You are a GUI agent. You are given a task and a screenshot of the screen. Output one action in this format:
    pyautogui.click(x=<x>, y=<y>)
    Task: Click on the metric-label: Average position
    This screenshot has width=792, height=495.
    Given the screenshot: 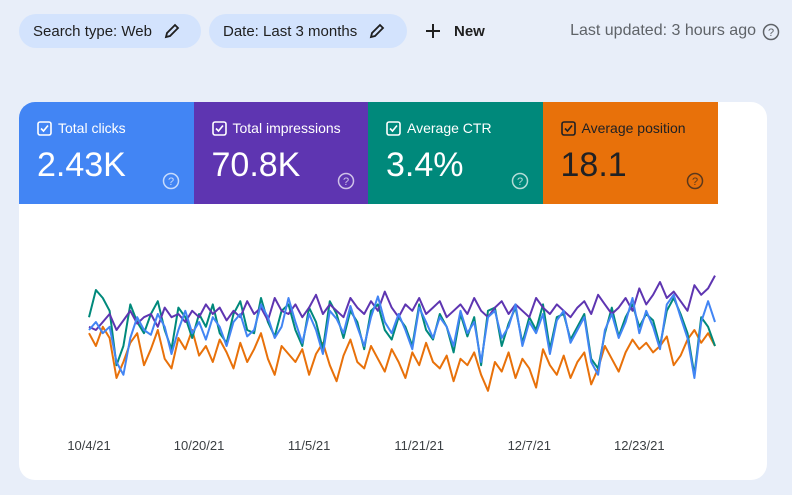 What is the action you would take?
    pyautogui.click(x=633, y=128)
    